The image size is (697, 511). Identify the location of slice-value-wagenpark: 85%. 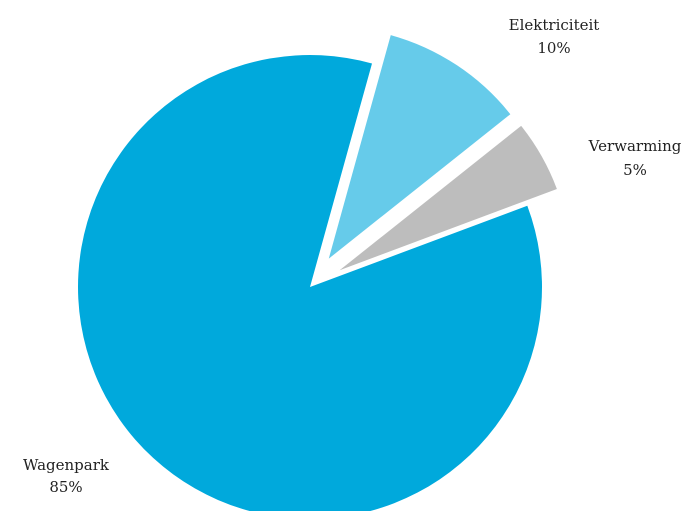
(65, 487).